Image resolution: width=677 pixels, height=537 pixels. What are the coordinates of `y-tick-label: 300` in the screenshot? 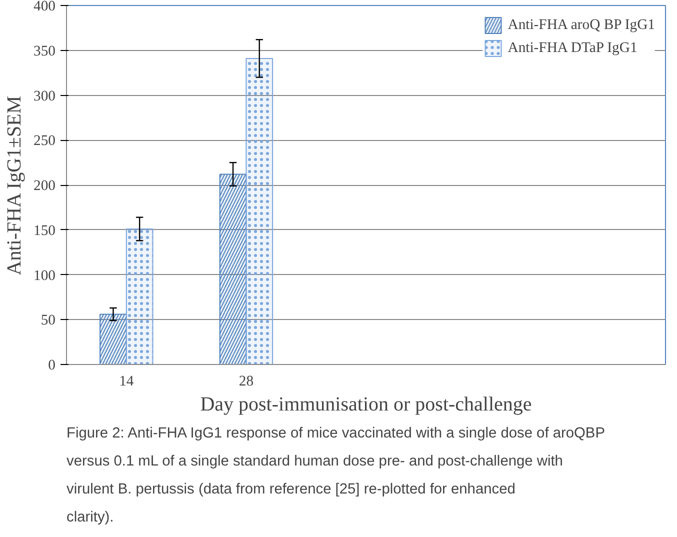 It's located at (45, 96).